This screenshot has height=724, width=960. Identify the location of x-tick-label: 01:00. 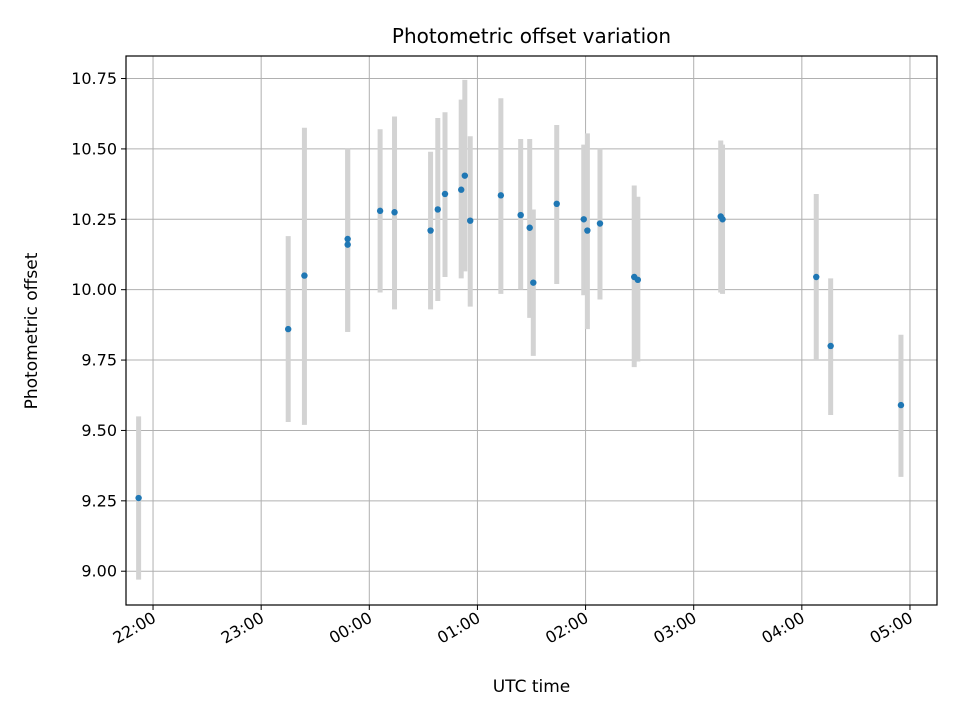
(458, 628).